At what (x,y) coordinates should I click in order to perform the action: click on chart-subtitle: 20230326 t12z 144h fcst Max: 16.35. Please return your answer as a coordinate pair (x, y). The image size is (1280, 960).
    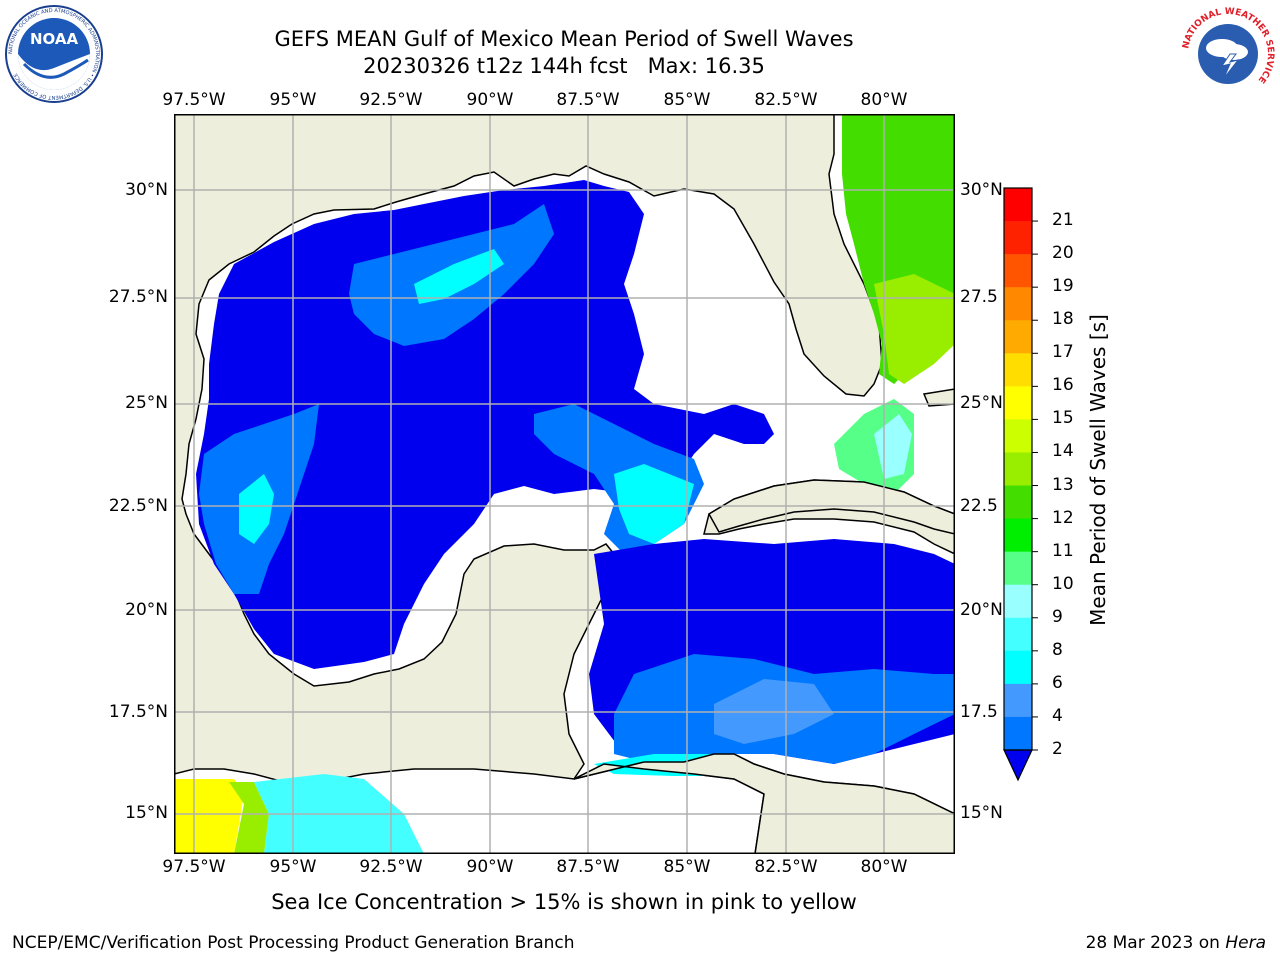
    Looking at the image, I should click on (564, 66).